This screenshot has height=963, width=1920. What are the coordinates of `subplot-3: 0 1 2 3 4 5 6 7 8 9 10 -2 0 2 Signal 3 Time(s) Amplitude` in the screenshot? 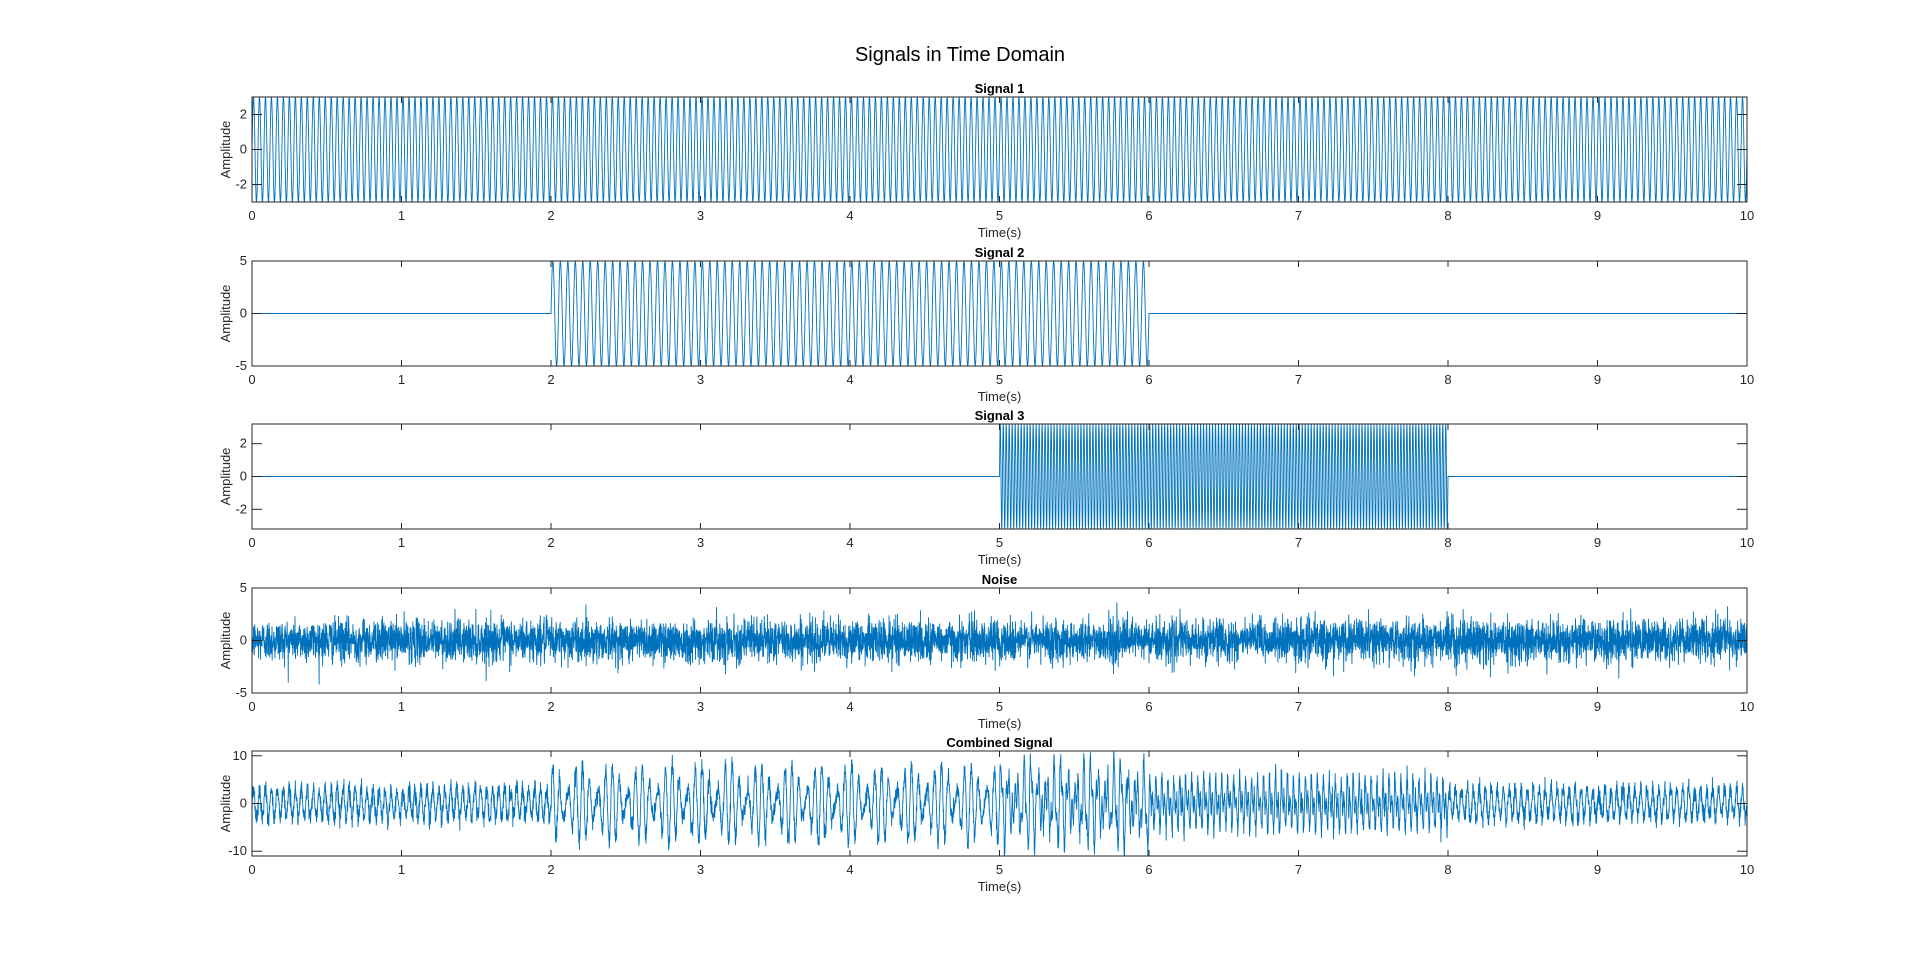 It's located at (986, 487).